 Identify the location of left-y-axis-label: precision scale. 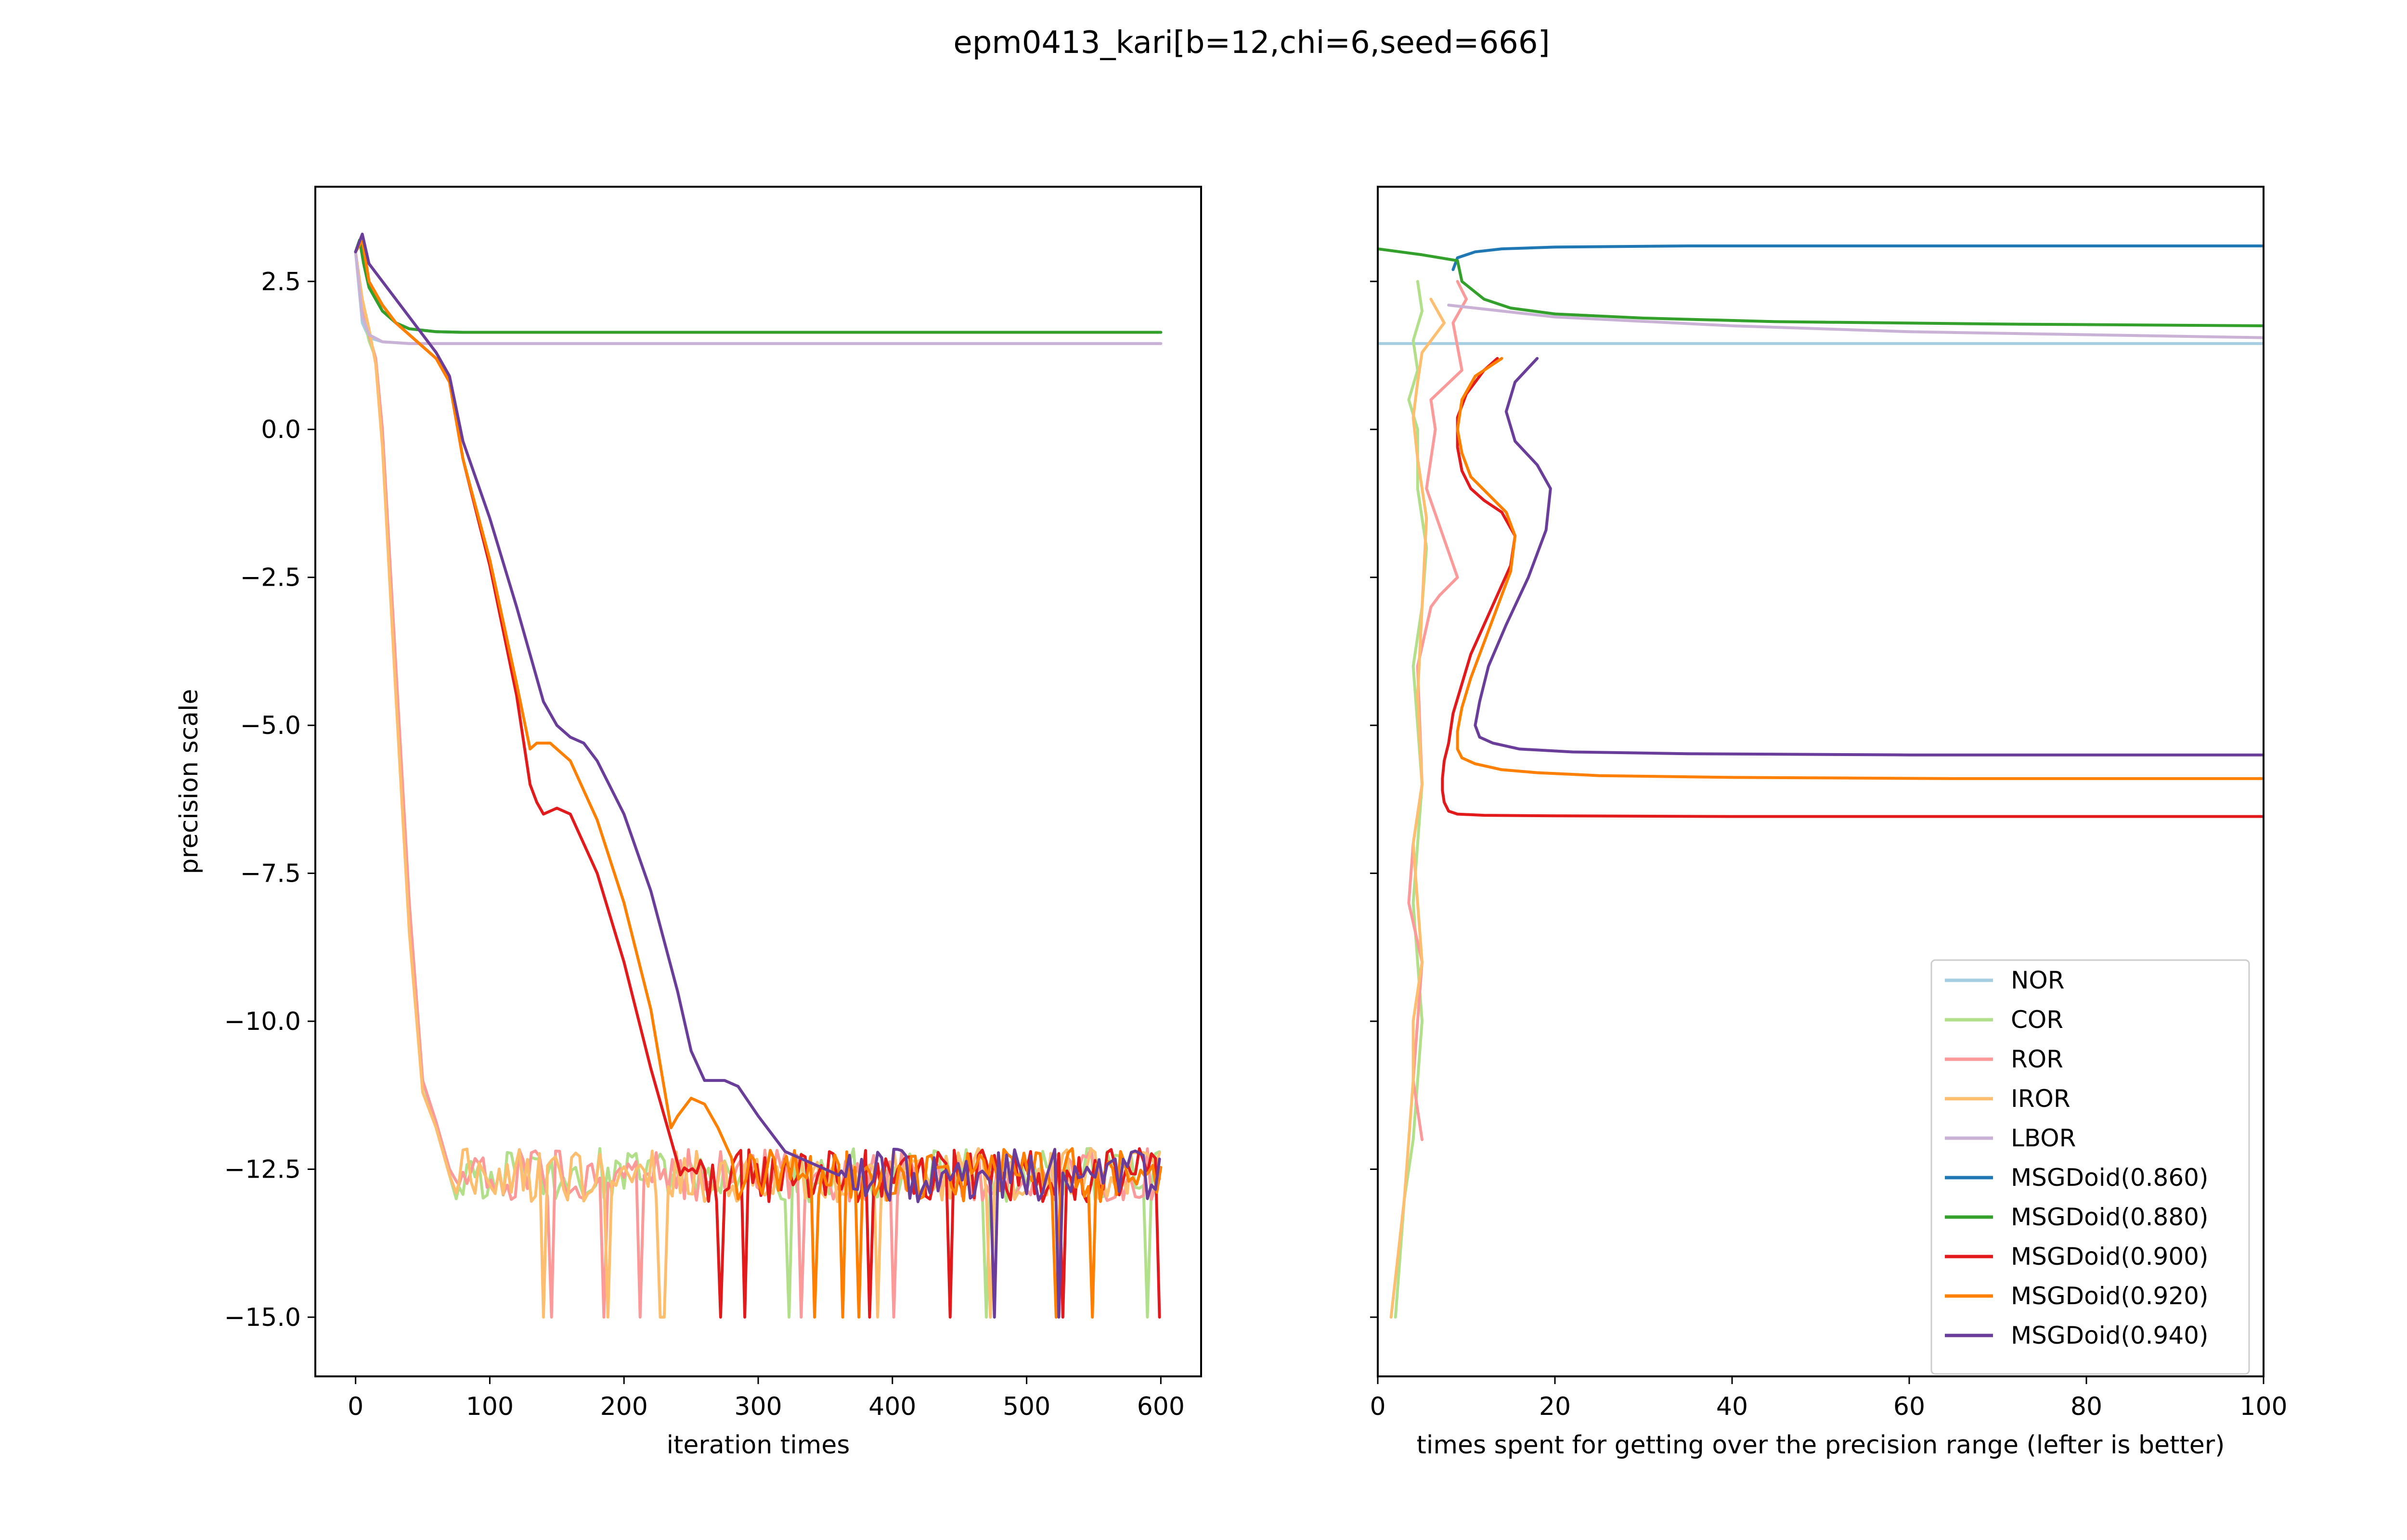
(189, 781).